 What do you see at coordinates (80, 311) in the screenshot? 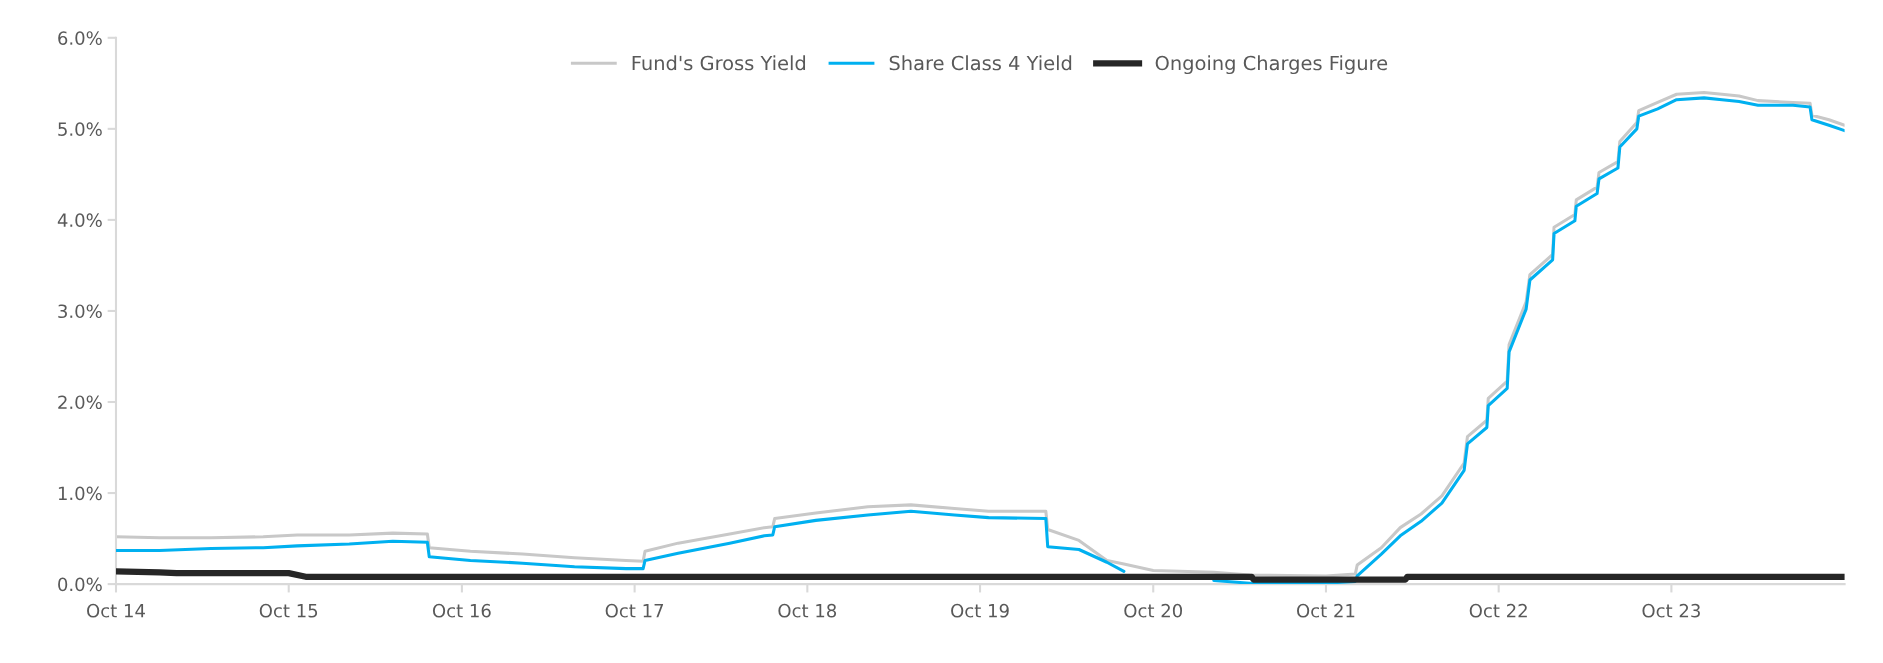
I see `y-tick-label: 3.0%` at bounding box center [80, 311].